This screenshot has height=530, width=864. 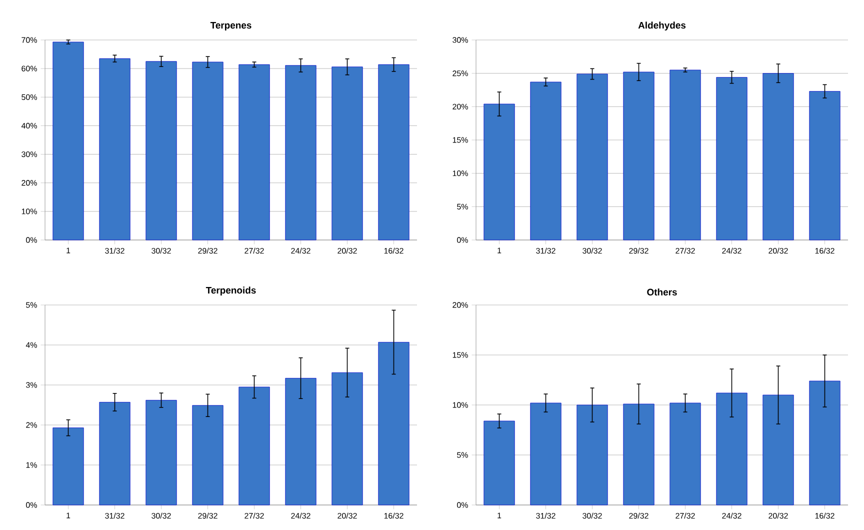 I want to click on chart-title: Terpenes, so click(x=231, y=26).